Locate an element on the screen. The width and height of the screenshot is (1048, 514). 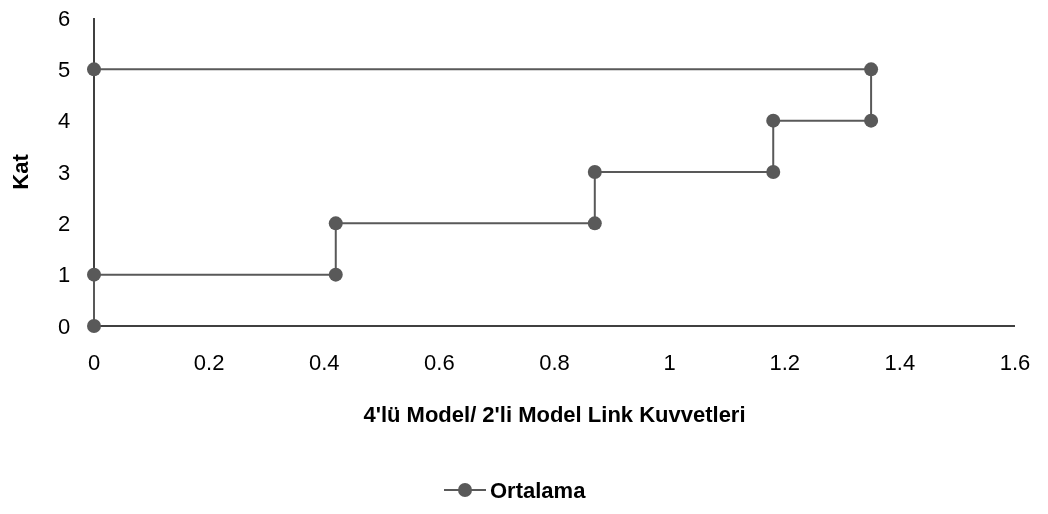
y-tick-label: 2 is located at coordinates (64, 224).